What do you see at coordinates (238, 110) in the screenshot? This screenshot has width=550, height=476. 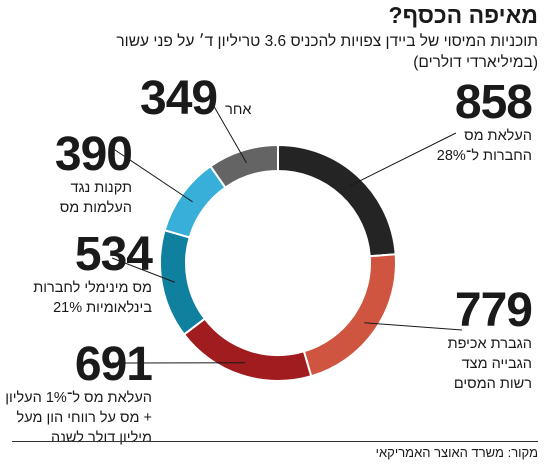 I see `slice-desc: אחר` at bounding box center [238, 110].